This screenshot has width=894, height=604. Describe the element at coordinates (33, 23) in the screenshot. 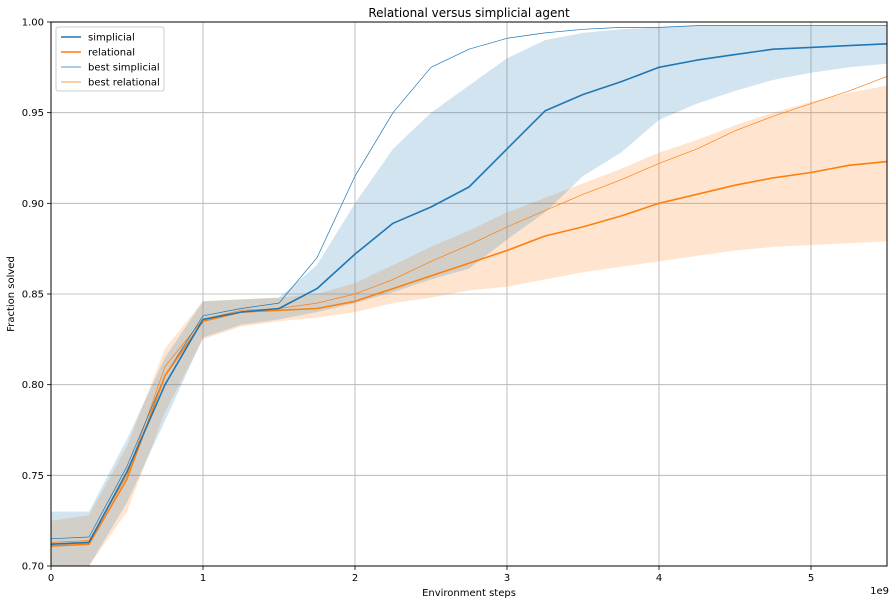

I see `y-tick-label: 1.00` at that location.